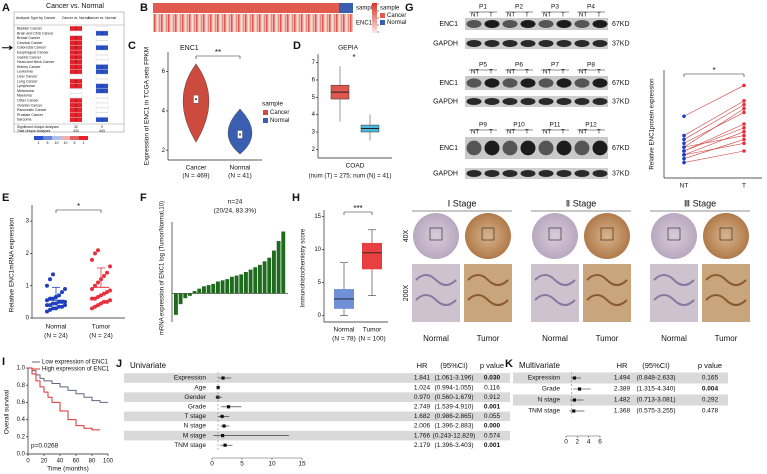 The width and height of the screenshot is (767, 474). I want to click on panel-title: ENC1, so click(189, 48).